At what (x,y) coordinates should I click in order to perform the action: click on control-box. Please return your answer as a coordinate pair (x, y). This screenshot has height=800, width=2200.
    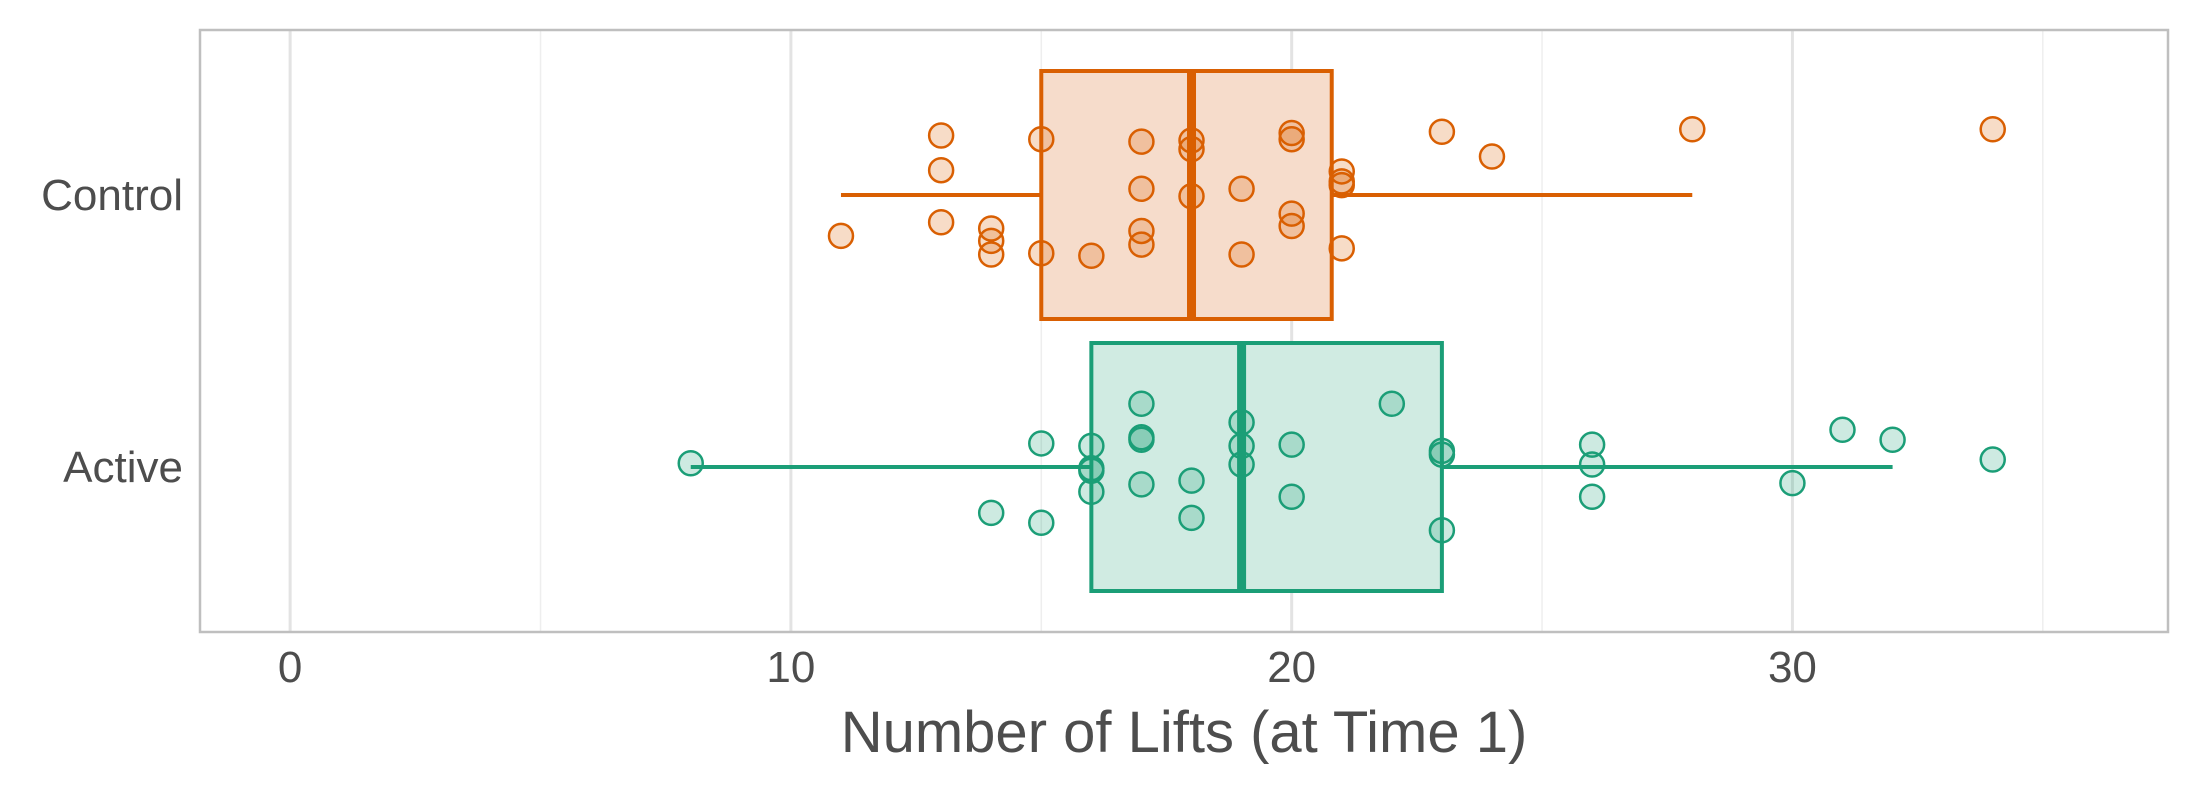
    Looking at the image, I should click on (1186, 195).